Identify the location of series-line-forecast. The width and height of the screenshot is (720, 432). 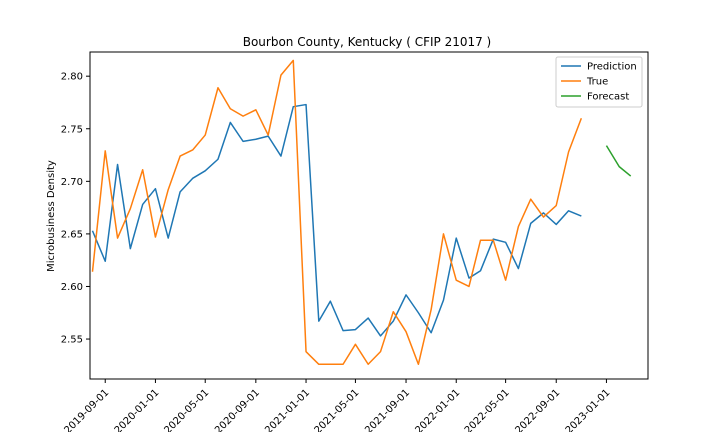
(618, 161).